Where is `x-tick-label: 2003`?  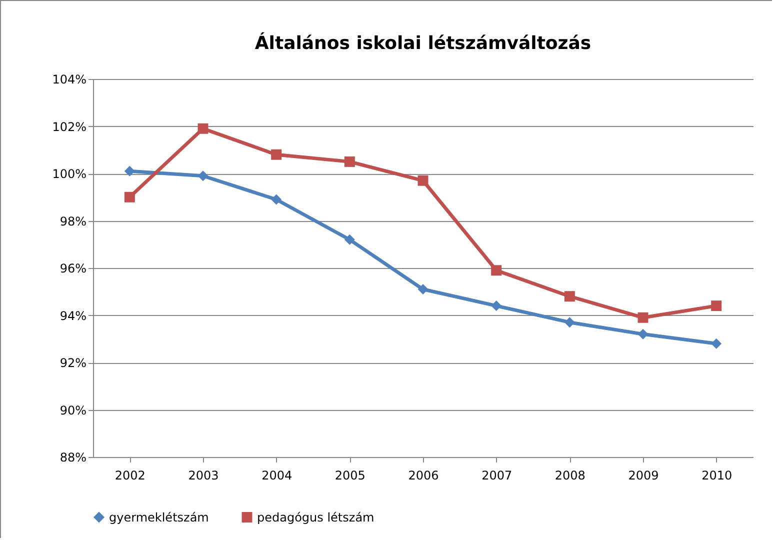
x-tick-label: 2003 is located at coordinates (203, 475).